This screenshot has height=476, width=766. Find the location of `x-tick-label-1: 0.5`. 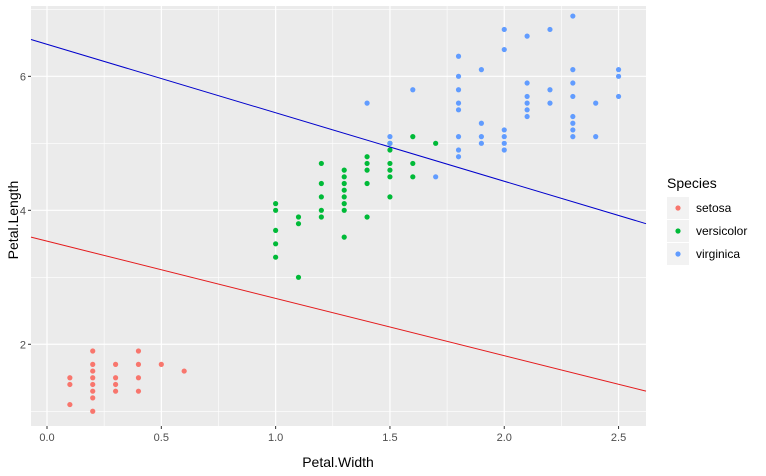

x-tick-label-1: 0.5 is located at coordinates (161, 438).